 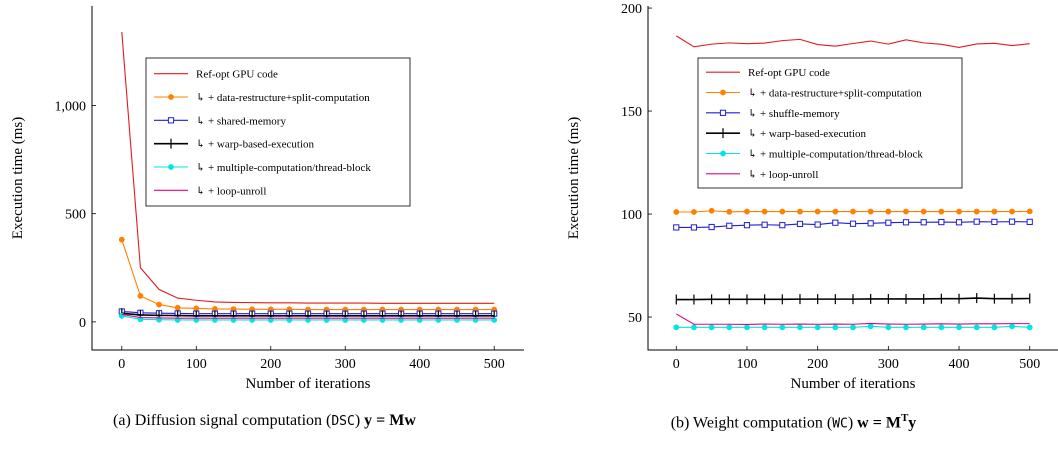 What do you see at coordinates (121, 364) in the screenshot?
I see `x-tick-label-0-0: 0` at bounding box center [121, 364].